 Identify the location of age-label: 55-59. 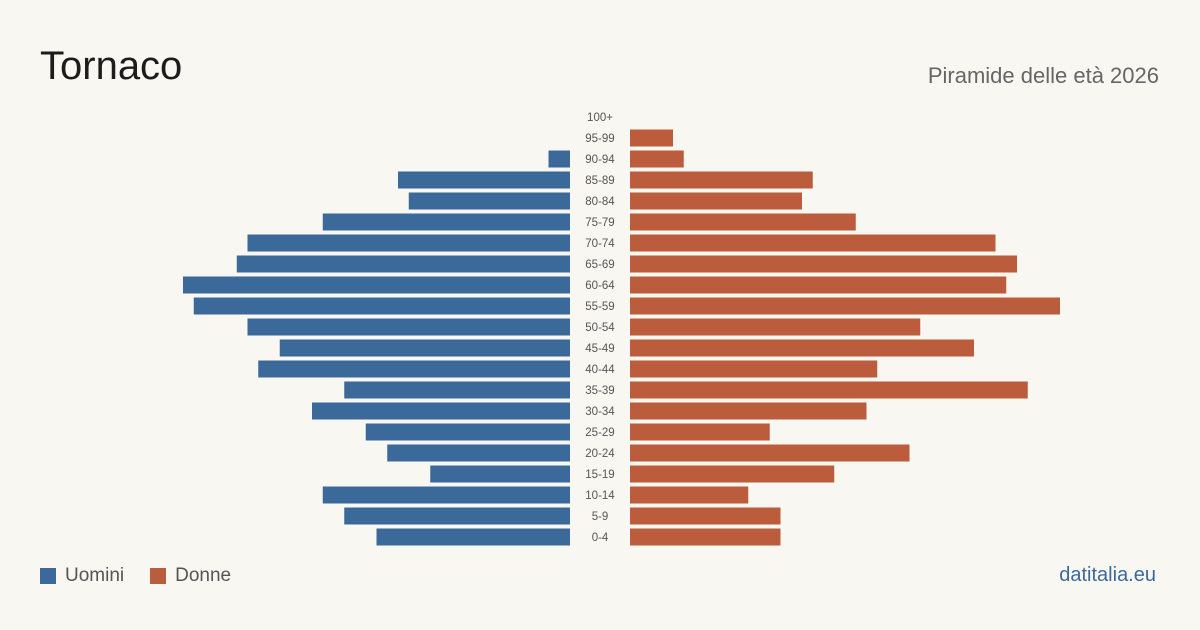
(599, 307).